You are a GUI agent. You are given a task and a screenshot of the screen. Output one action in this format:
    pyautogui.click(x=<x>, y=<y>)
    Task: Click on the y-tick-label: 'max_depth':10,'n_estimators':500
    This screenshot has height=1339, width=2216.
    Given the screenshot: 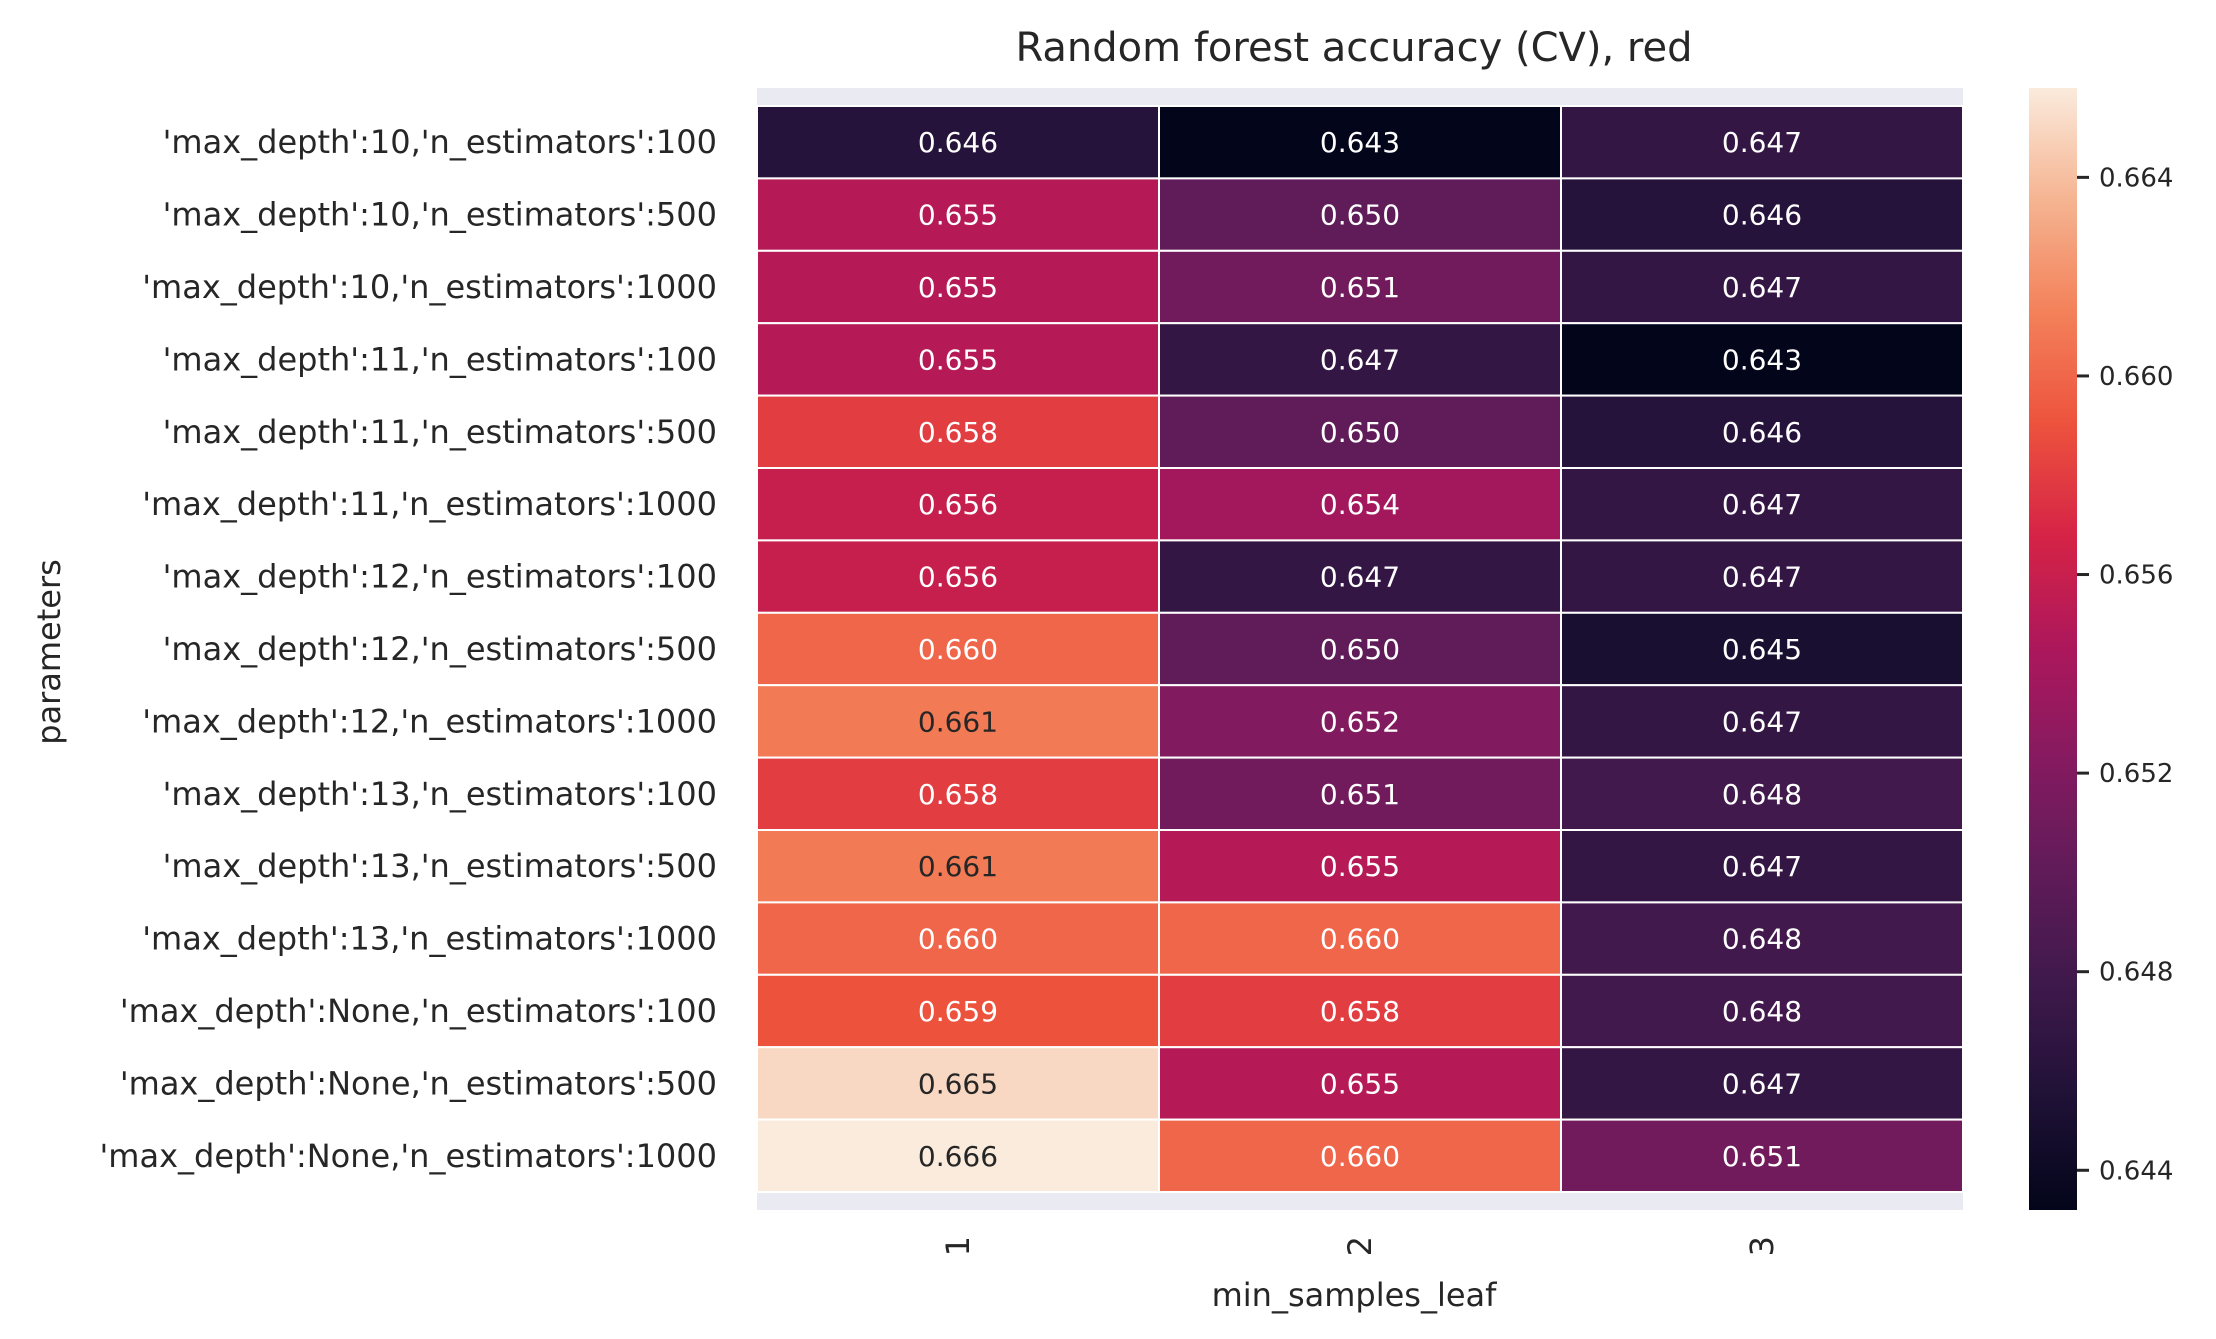 What is the action you would take?
    pyautogui.click(x=440, y=215)
    